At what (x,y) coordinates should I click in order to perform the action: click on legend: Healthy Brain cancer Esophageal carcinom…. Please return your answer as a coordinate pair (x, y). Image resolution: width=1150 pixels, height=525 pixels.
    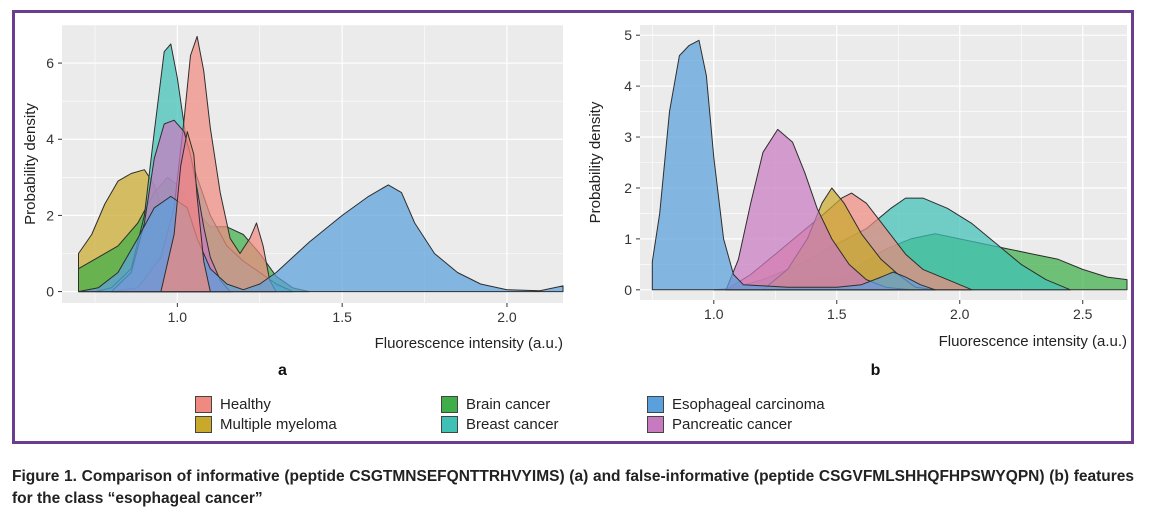
    Looking at the image, I should click on (575, 415).